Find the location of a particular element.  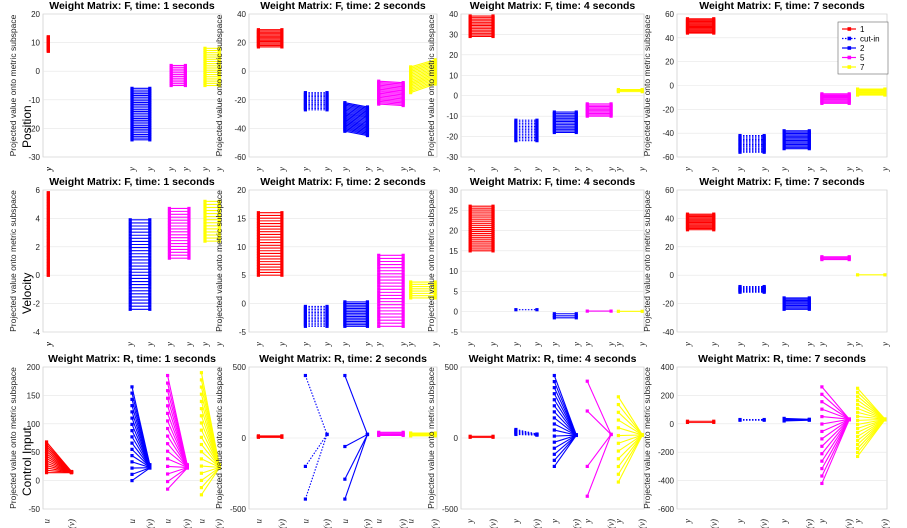

series-cut-in is located at coordinates (526, 310).